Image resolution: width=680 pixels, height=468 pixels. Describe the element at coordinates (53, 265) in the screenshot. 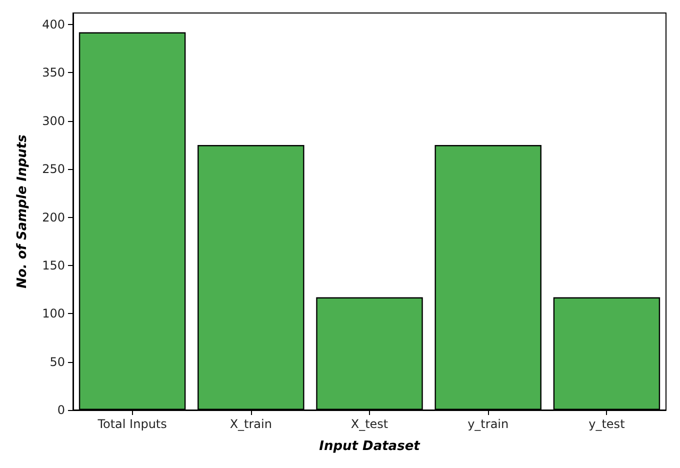

I see `y-tick-label: 150` at that location.